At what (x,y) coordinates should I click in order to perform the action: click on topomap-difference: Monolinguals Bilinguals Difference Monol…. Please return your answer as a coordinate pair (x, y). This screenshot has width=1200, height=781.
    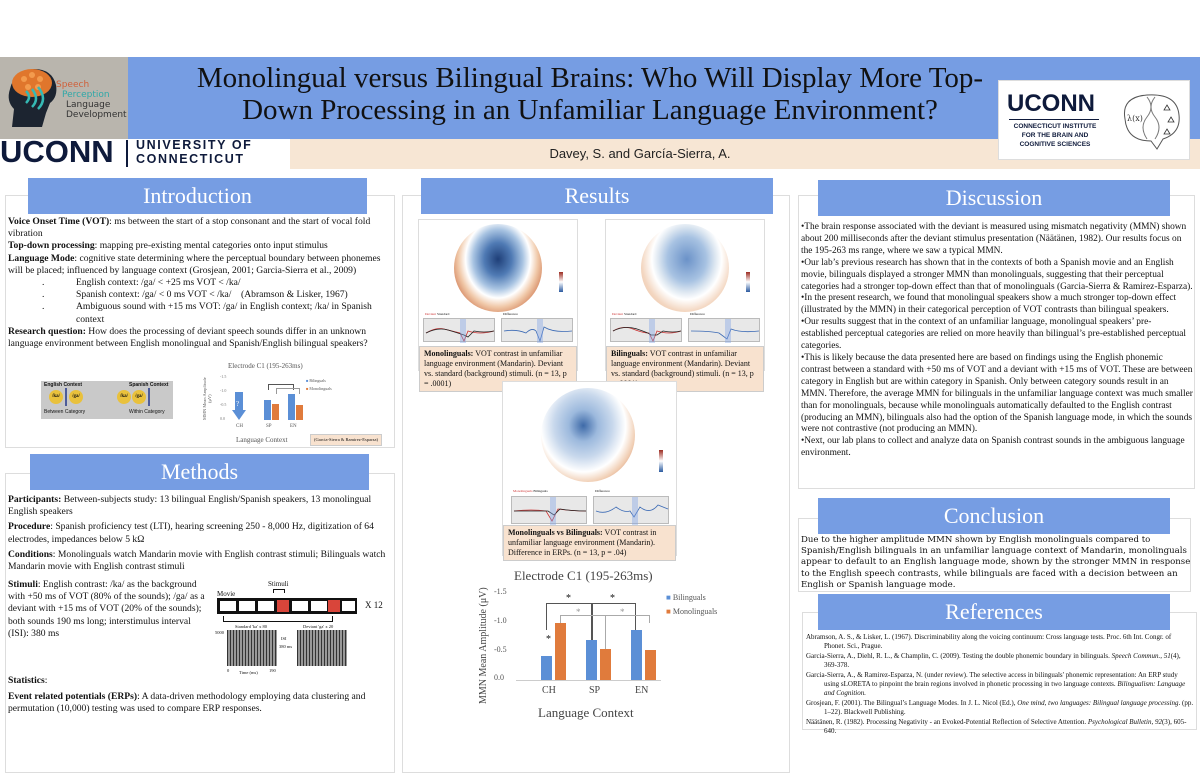
    Looking at the image, I should click on (589, 471).